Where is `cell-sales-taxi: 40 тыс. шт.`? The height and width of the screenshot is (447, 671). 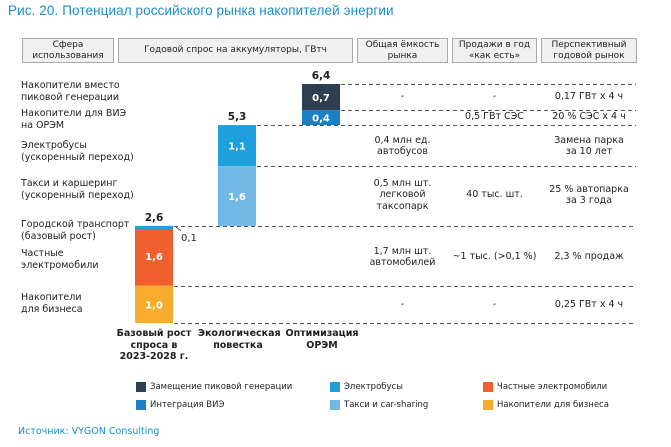 cell-sales-taxi: 40 тыс. шт. is located at coordinates (494, 195).